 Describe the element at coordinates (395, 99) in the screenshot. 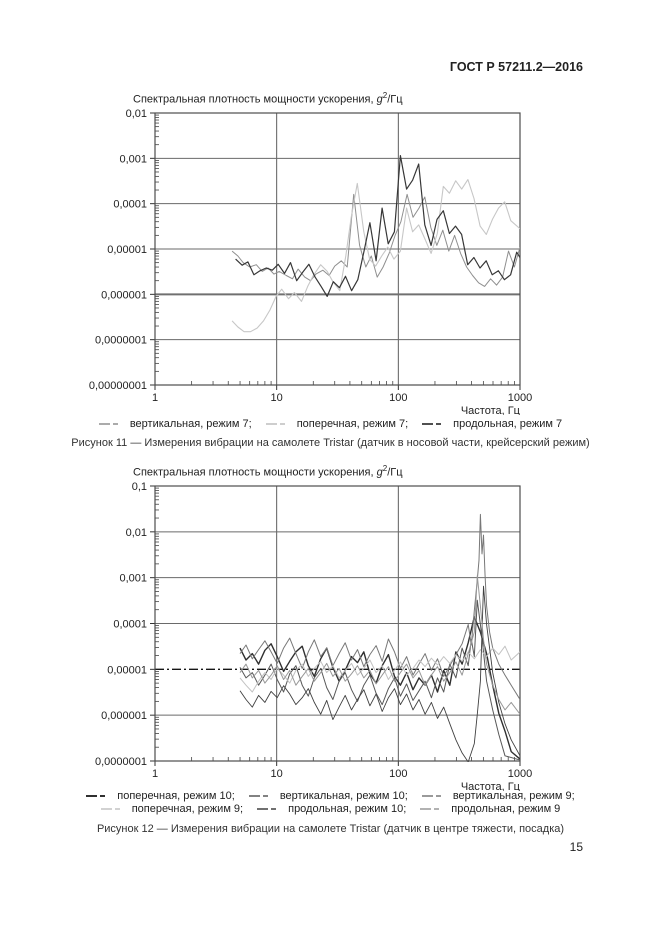

I see `chart1-title-units: /Гц` at that location.